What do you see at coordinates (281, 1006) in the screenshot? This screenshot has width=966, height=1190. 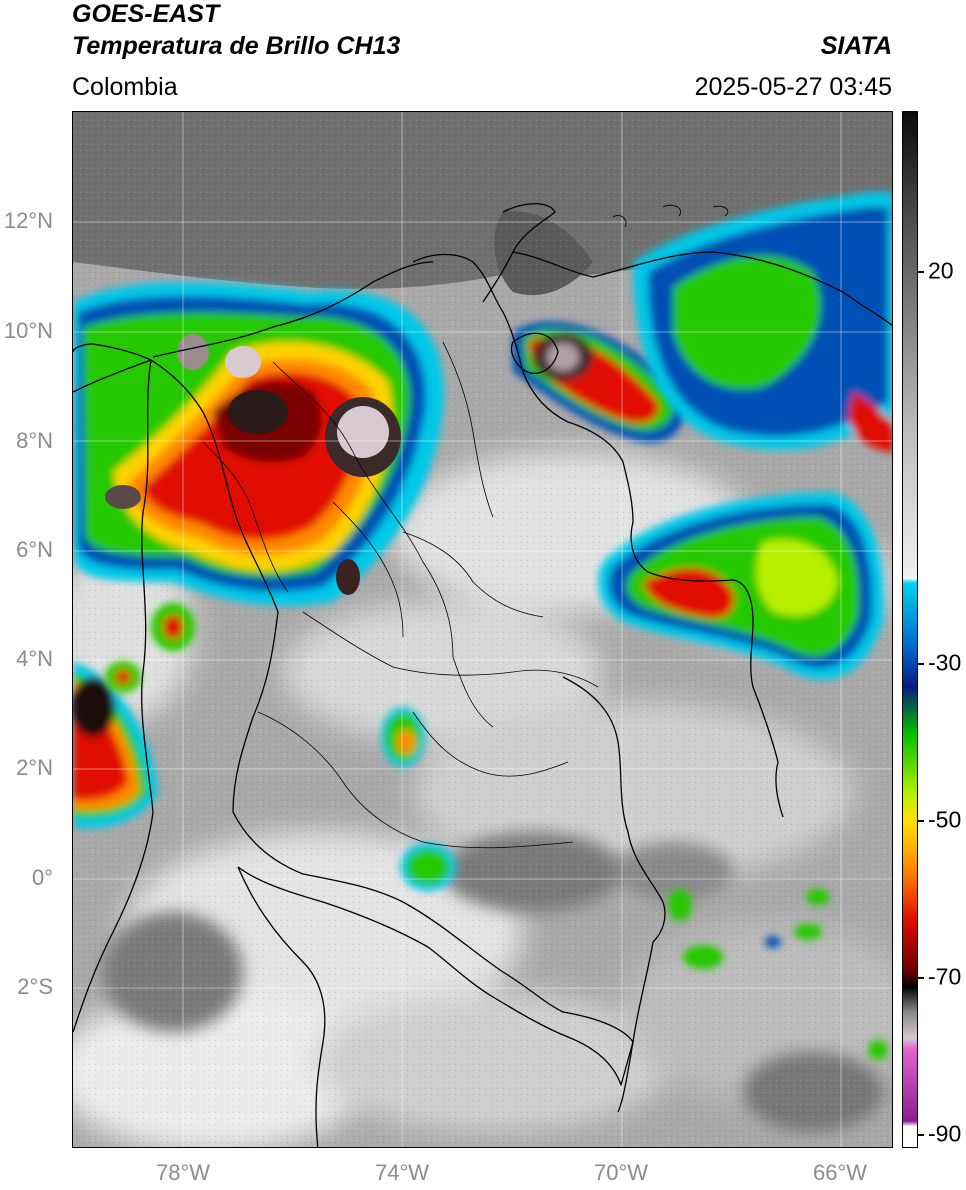 I see `ecuador-peru-border` at bounding box center [281, 1006].